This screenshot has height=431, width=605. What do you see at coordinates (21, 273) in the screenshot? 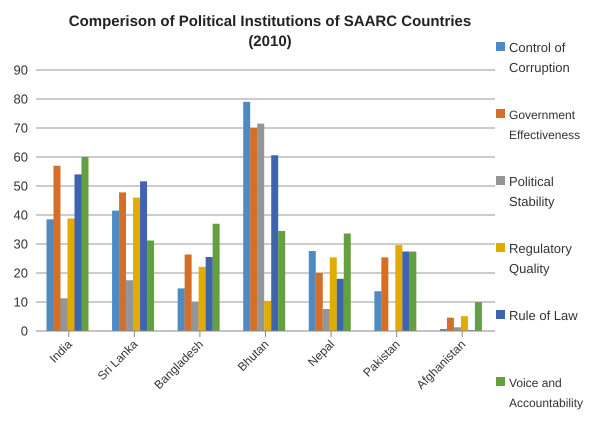
I see `y-tick-label: 20` at bounding box center [21, 273].